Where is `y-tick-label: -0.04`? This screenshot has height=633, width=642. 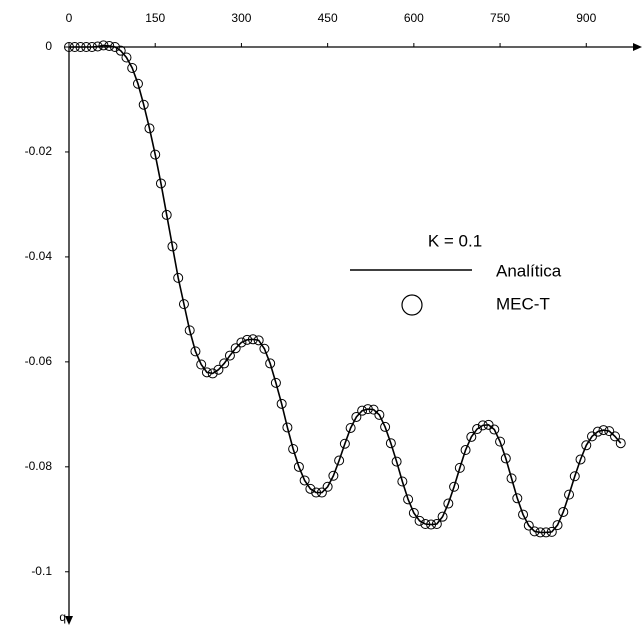 y-tick-label: -0.04 is located at coordinates (39, 256).